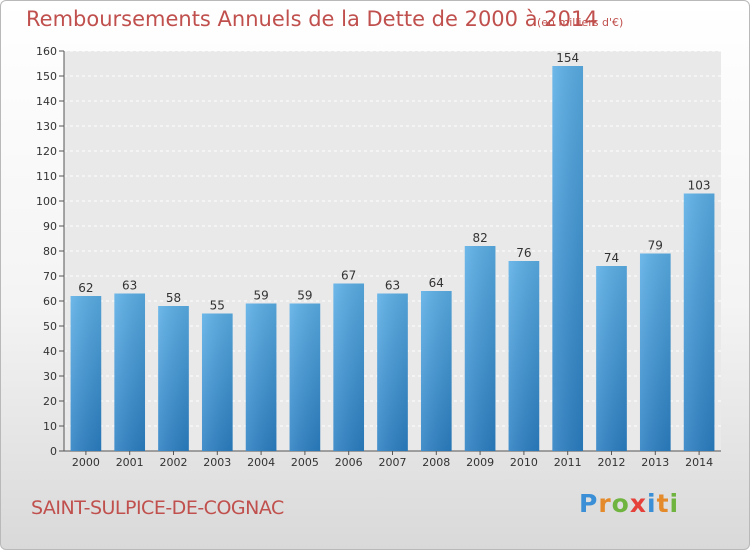 The width and height of the screenshot is (750, 550). Describe the element at coordinates (611, 258) in the screenshot. I see `value-label: 74` at that location.